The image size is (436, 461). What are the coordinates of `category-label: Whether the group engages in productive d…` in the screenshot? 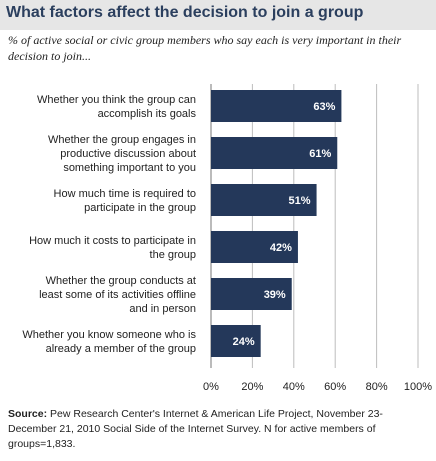 It's located at (122, 154).